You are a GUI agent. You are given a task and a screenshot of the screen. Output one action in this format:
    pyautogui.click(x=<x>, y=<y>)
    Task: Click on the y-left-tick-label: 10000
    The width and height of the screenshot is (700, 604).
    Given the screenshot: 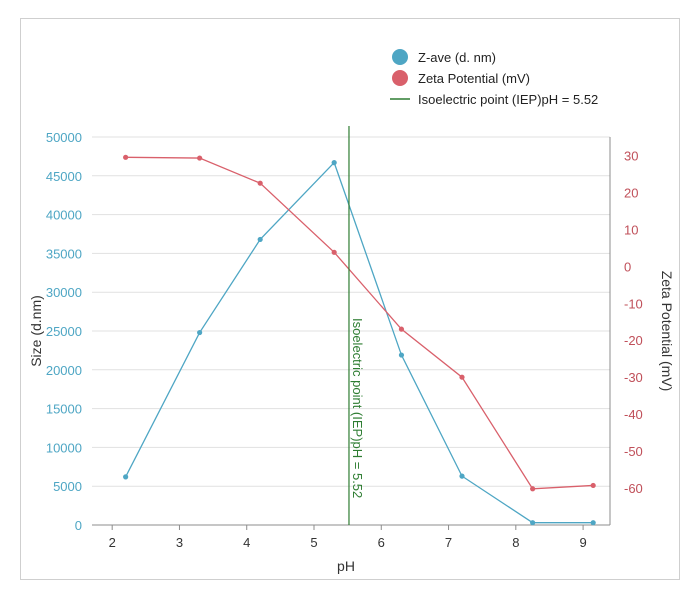 What is the action you would take?
    pyautogui.click(x=64, y=447)
    